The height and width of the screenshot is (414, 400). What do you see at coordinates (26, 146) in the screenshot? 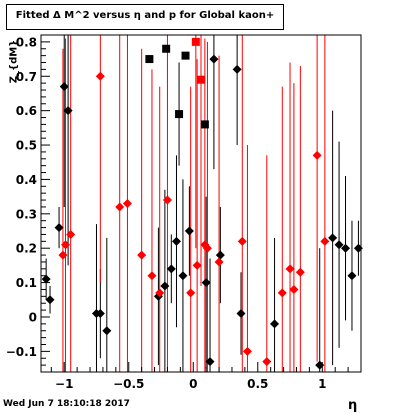
I see `y-tick-label: 0.5` at bounding box center [26, 146].